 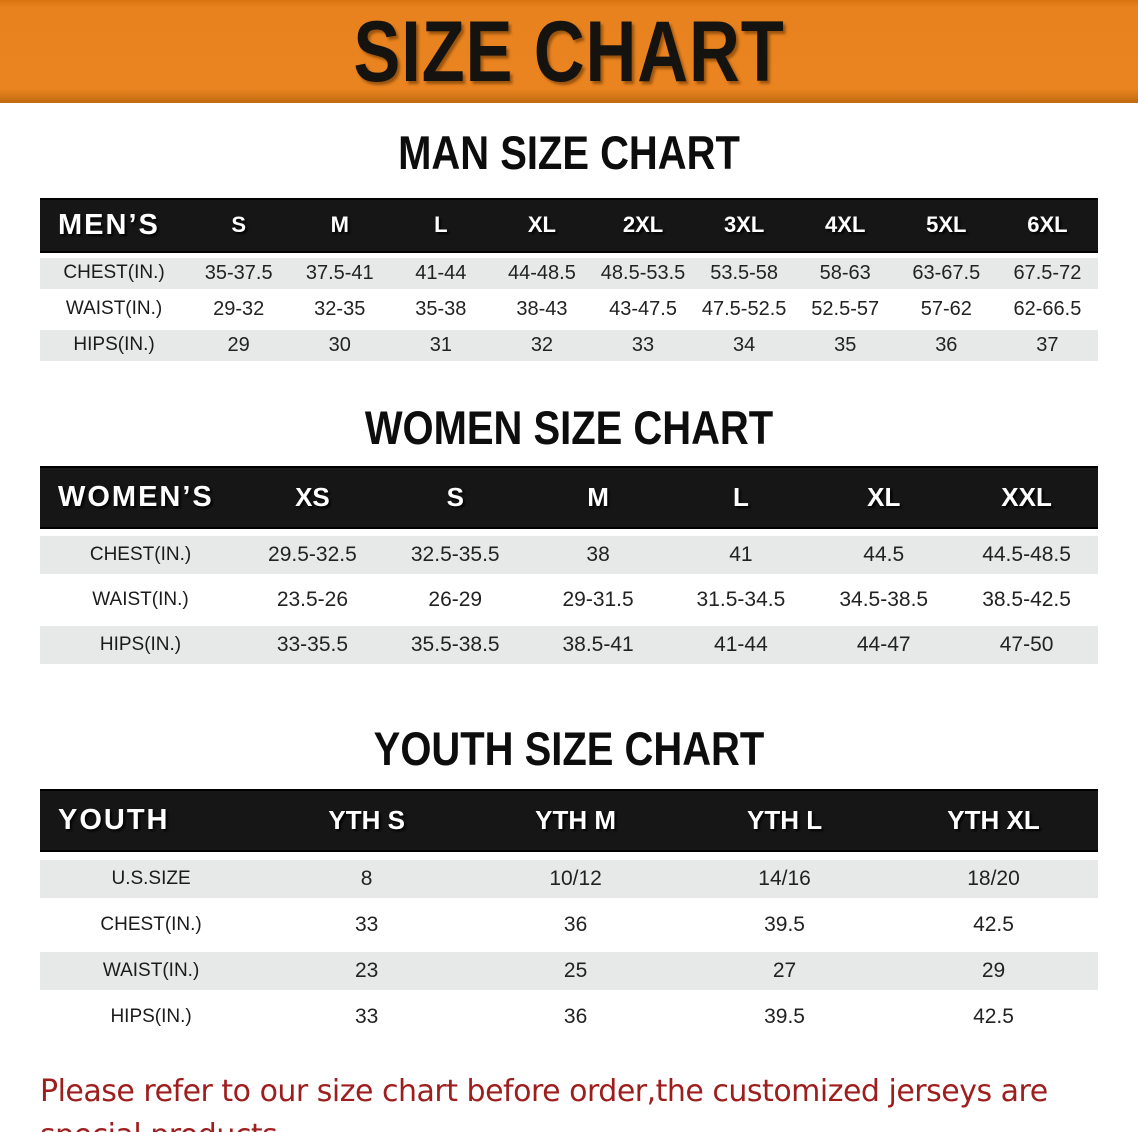 I want to click on size-column-header: YTH S, so click(x=367, y=821).